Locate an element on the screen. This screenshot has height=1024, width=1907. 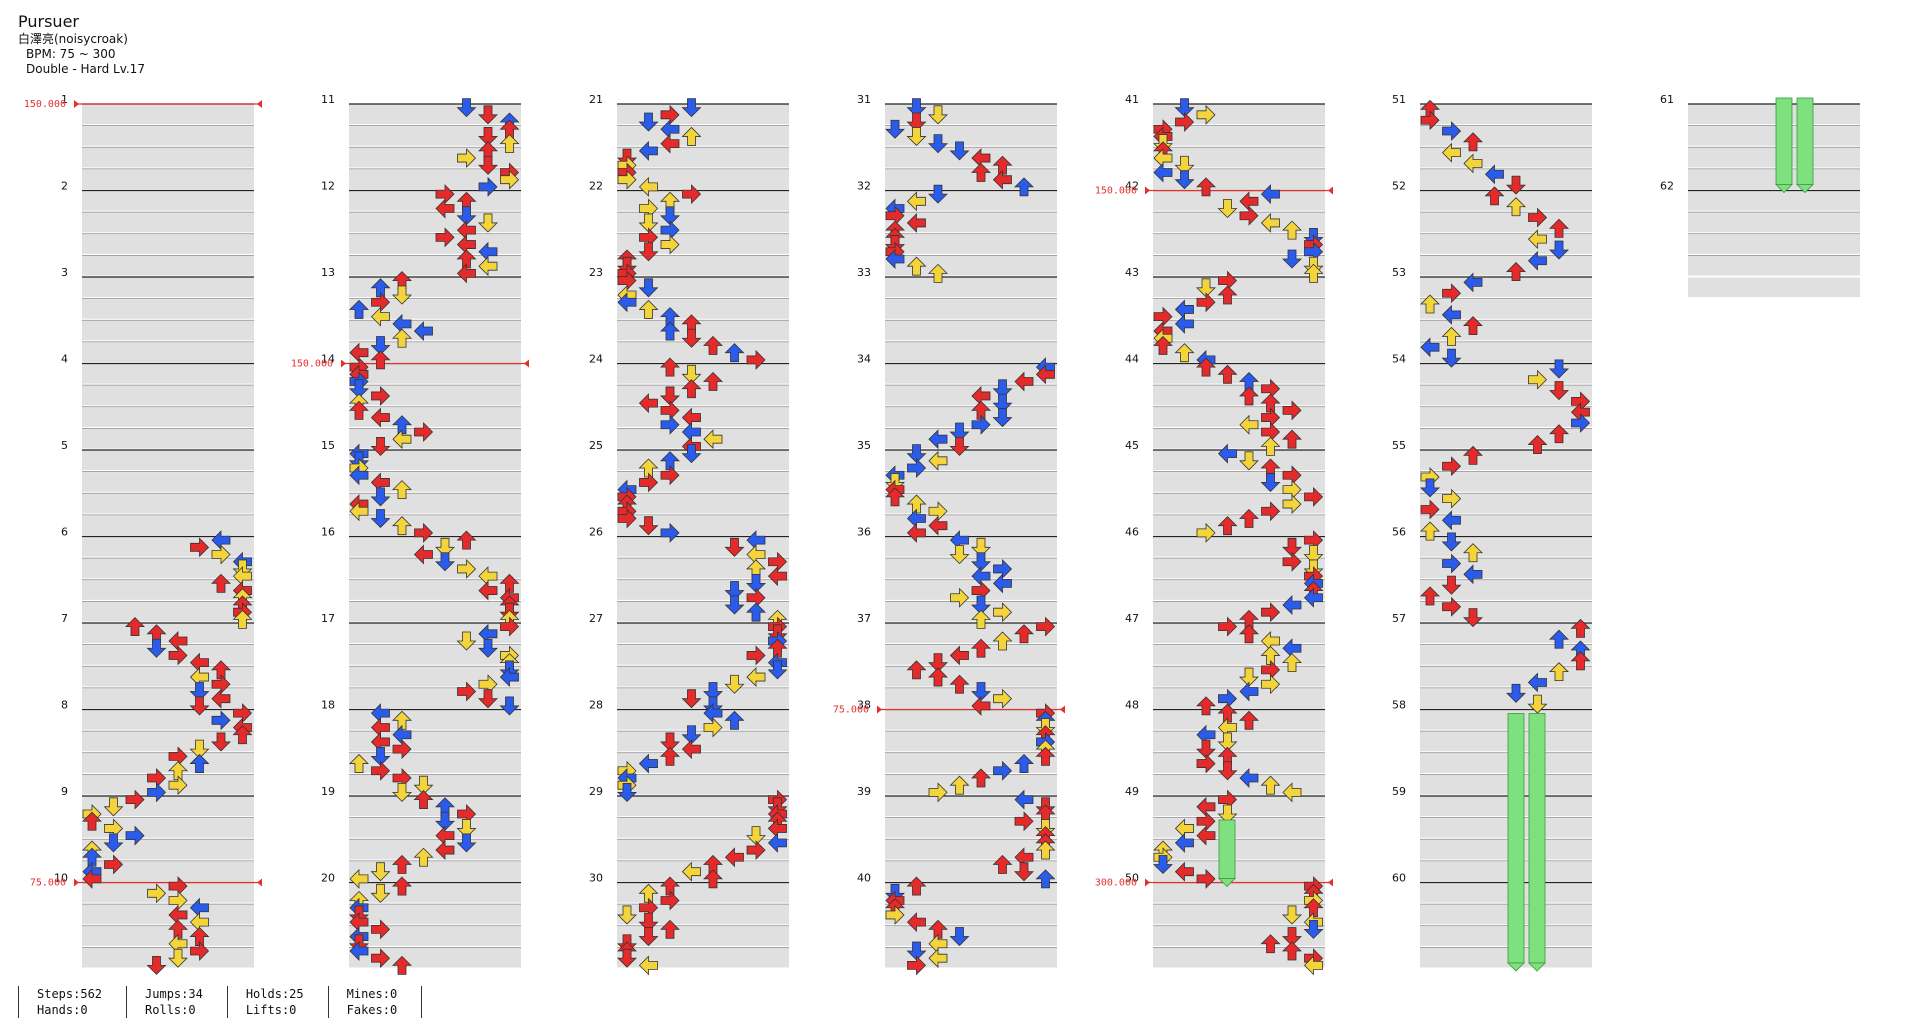
rolls-count: Rolls:0 is located at coordinates (170, 1010).